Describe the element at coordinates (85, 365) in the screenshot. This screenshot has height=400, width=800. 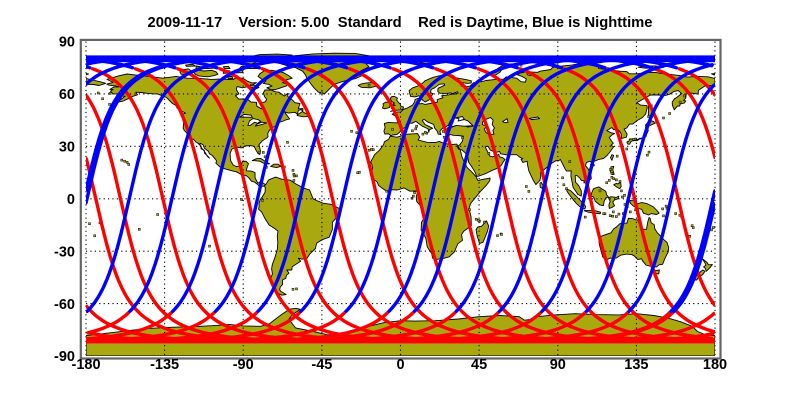
I see `svg-text: -180` at that location.